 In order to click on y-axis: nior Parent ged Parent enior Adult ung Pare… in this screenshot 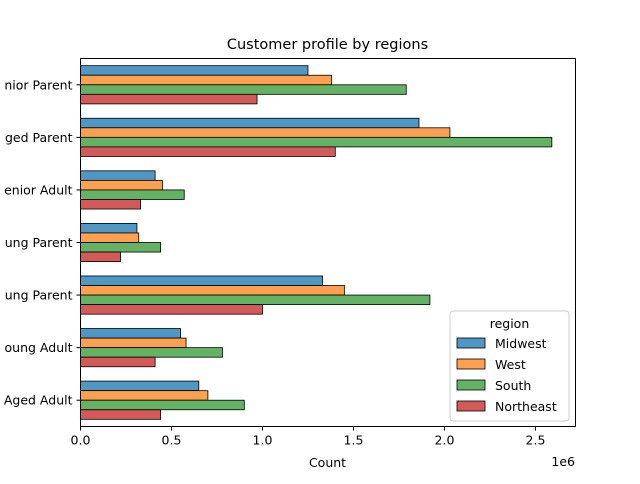, I will do `click(42, 242)`.